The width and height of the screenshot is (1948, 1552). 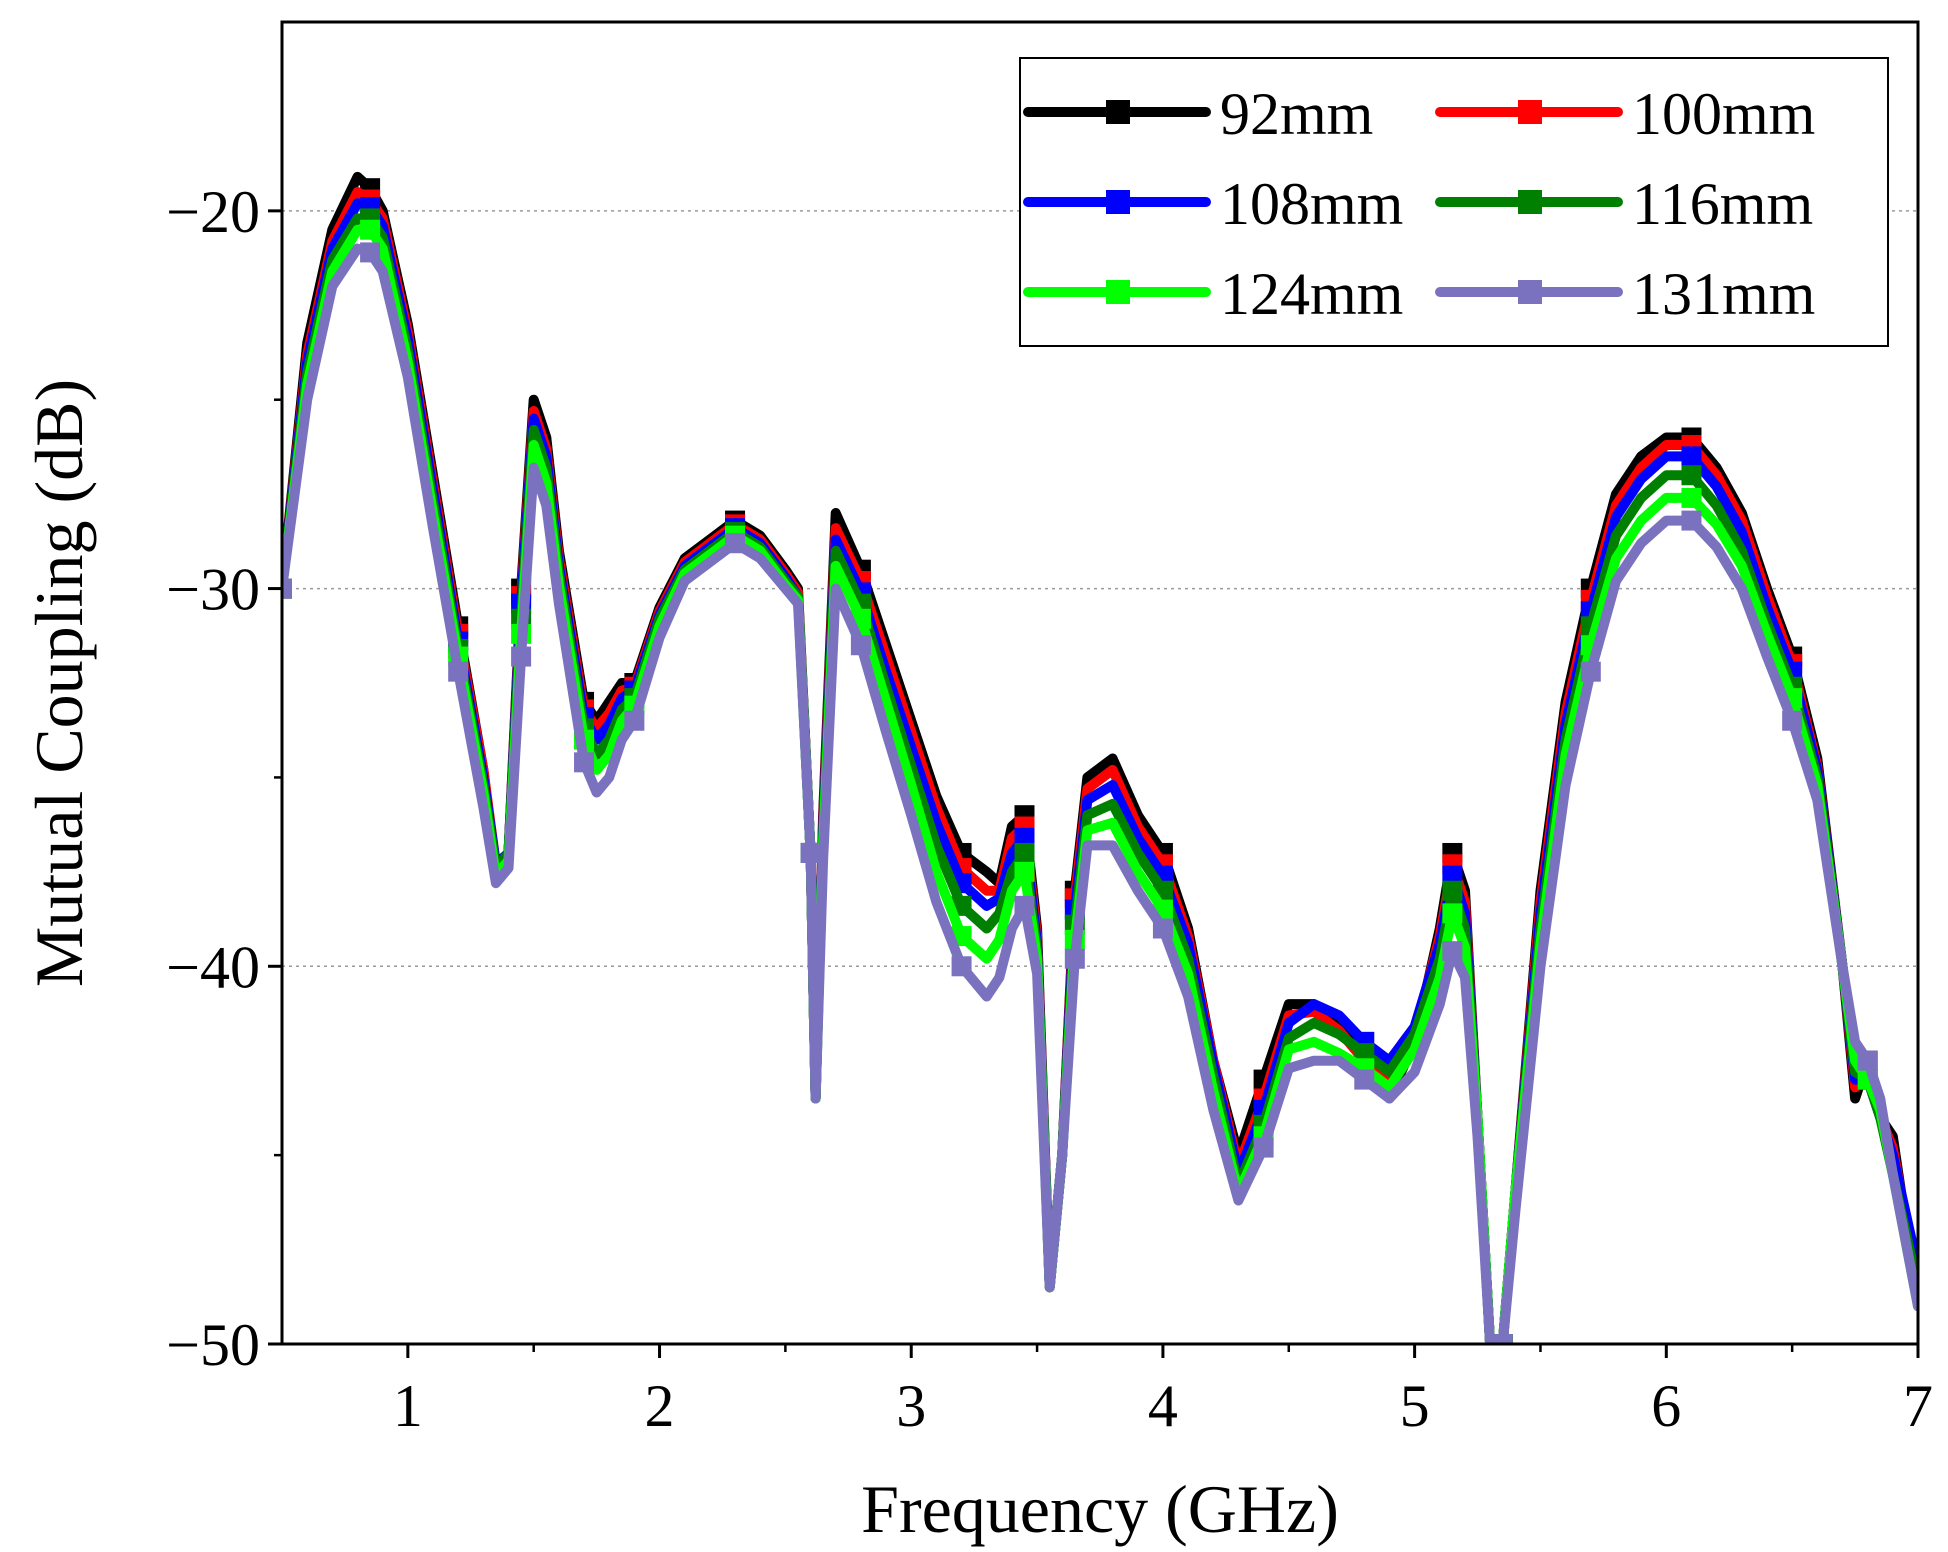 What do you see at coordinates (911, 1406) in the screenshot?
I see `x-tick-label: 3` at bounding box center [911, 1406].